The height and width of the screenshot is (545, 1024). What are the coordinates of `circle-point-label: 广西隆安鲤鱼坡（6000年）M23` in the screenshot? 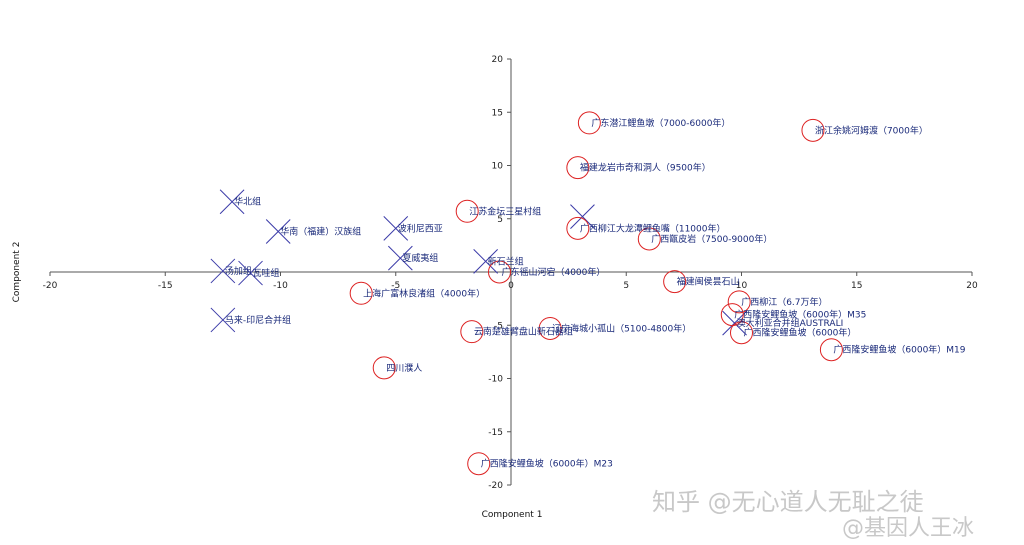 It's located at (547, 464).